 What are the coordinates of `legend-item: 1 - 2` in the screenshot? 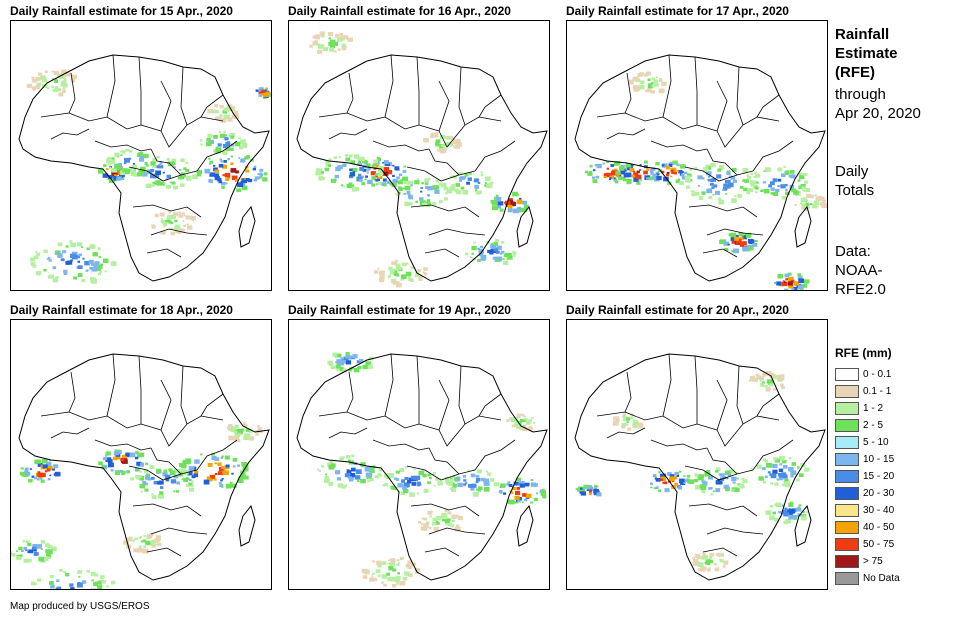 It's located at (867, 408).